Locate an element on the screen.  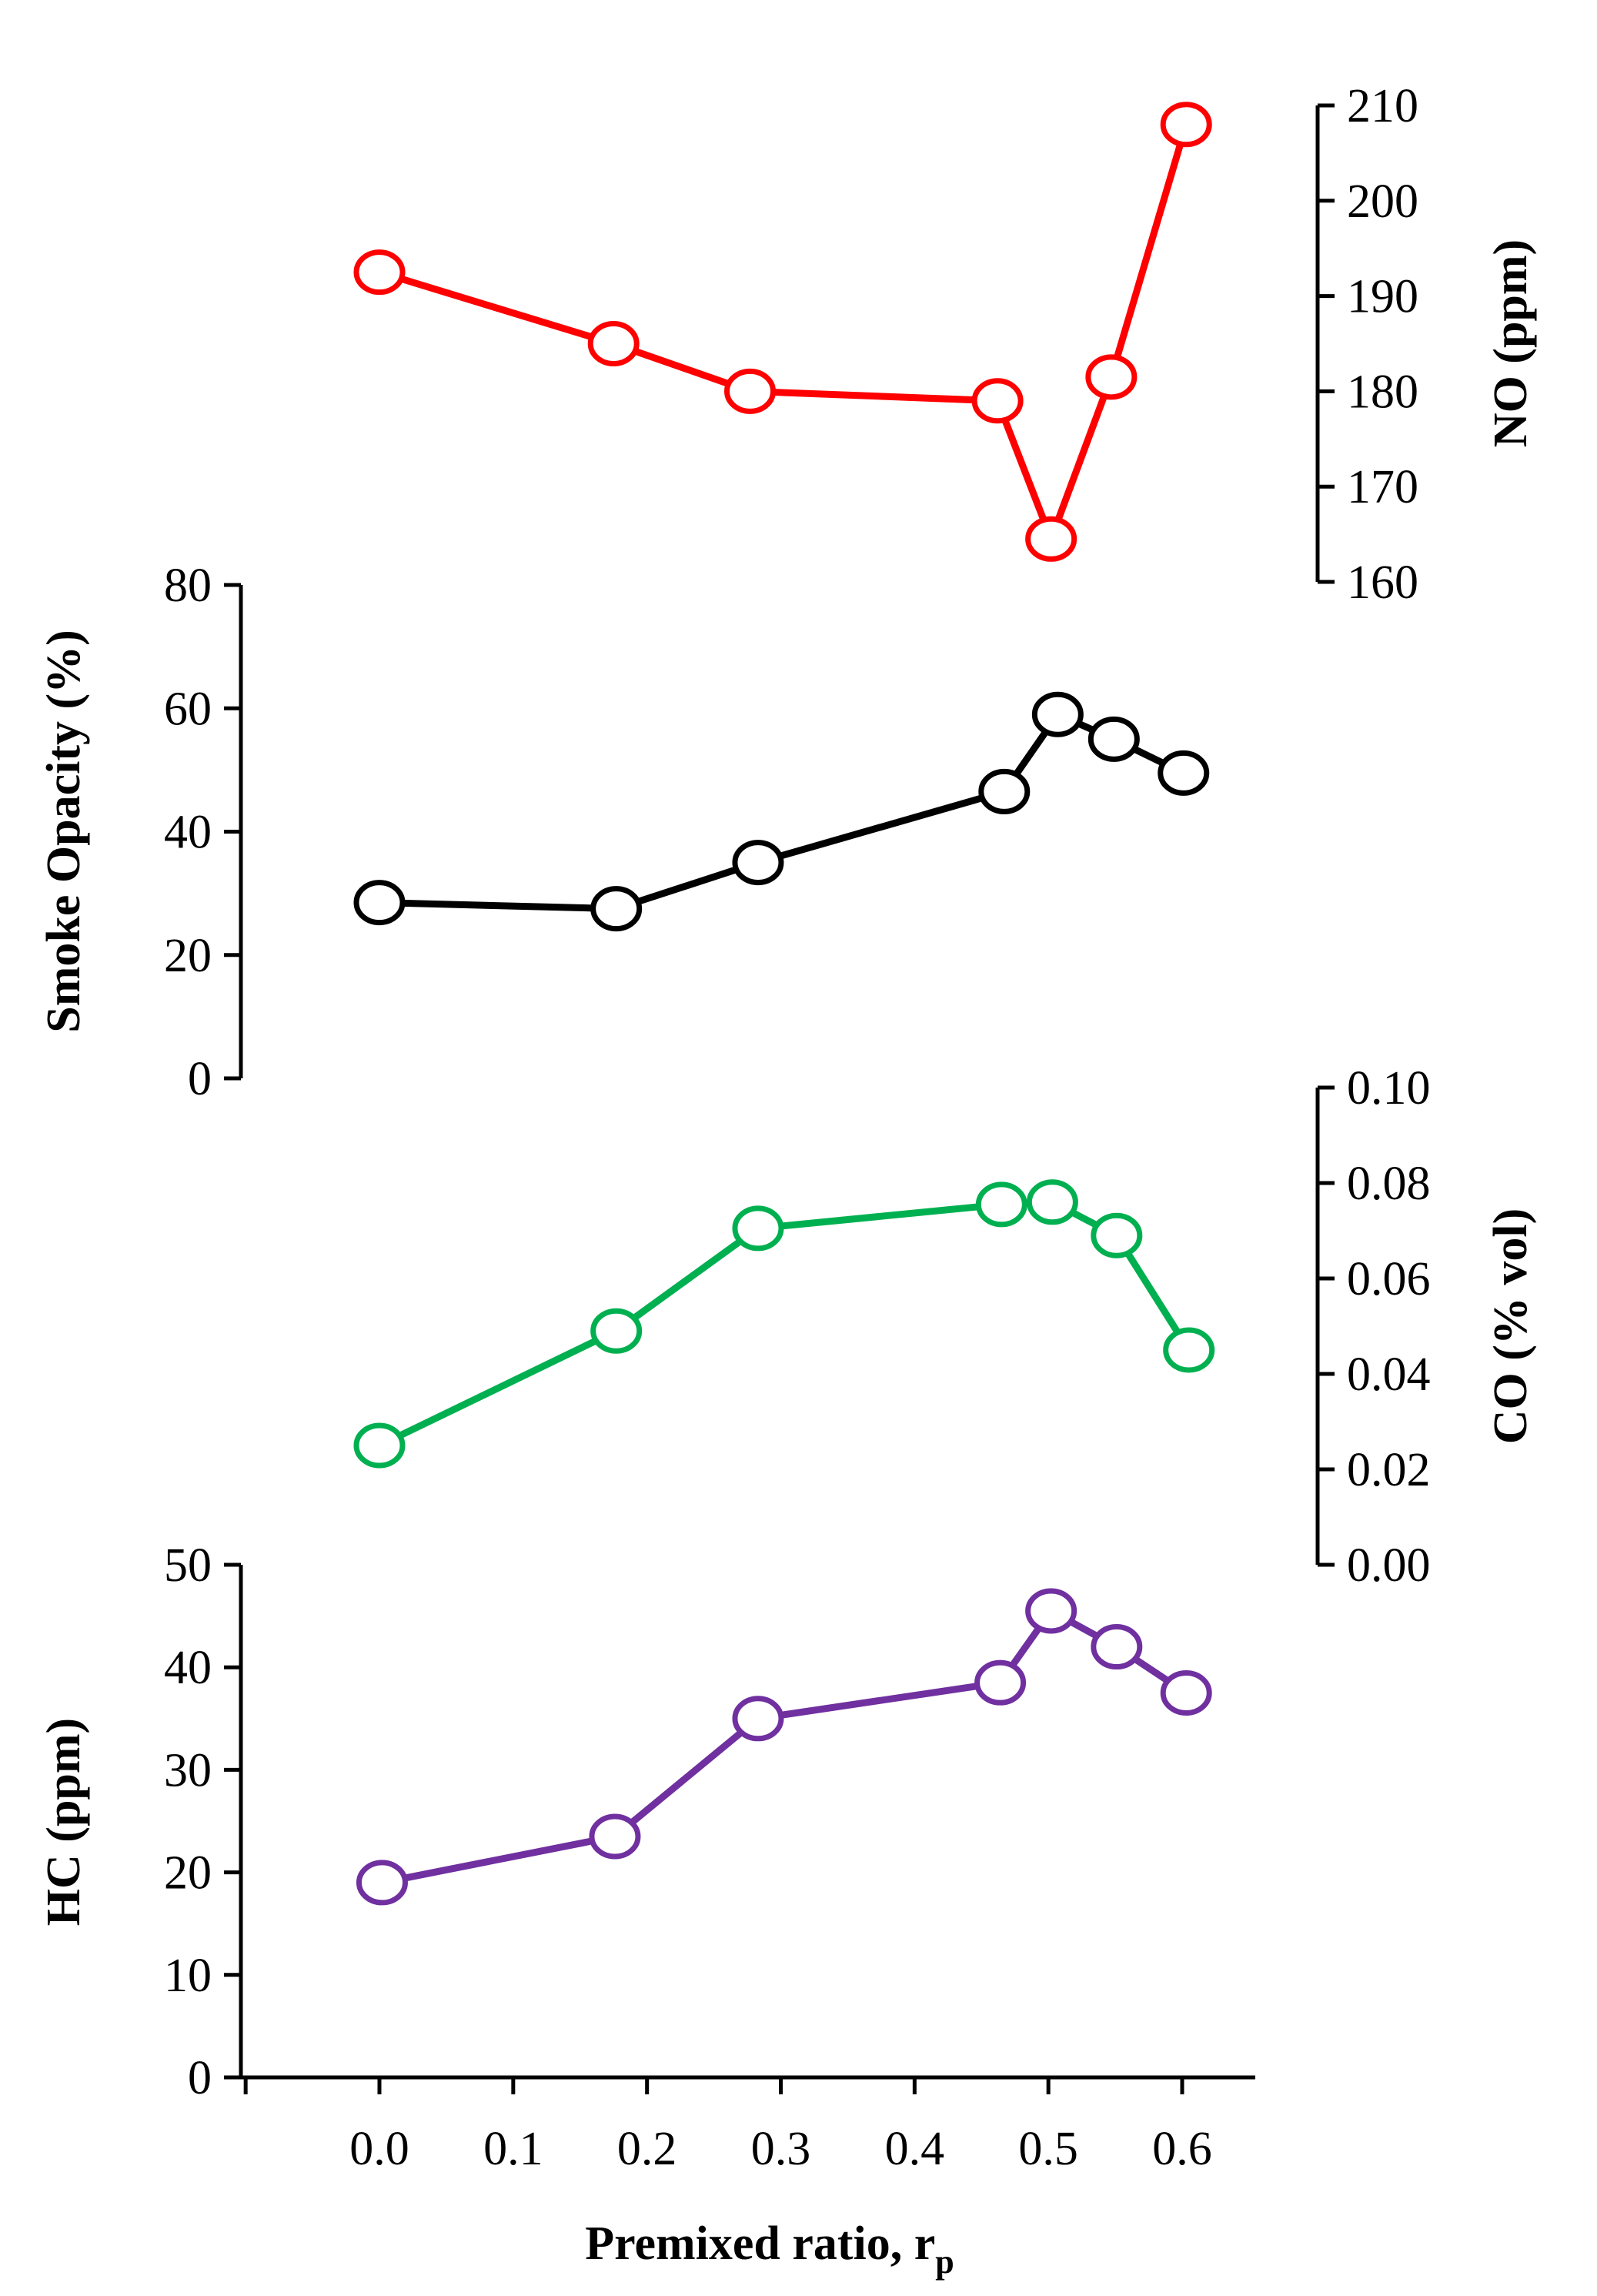
smoke-series is located at coordinates (781, 811).